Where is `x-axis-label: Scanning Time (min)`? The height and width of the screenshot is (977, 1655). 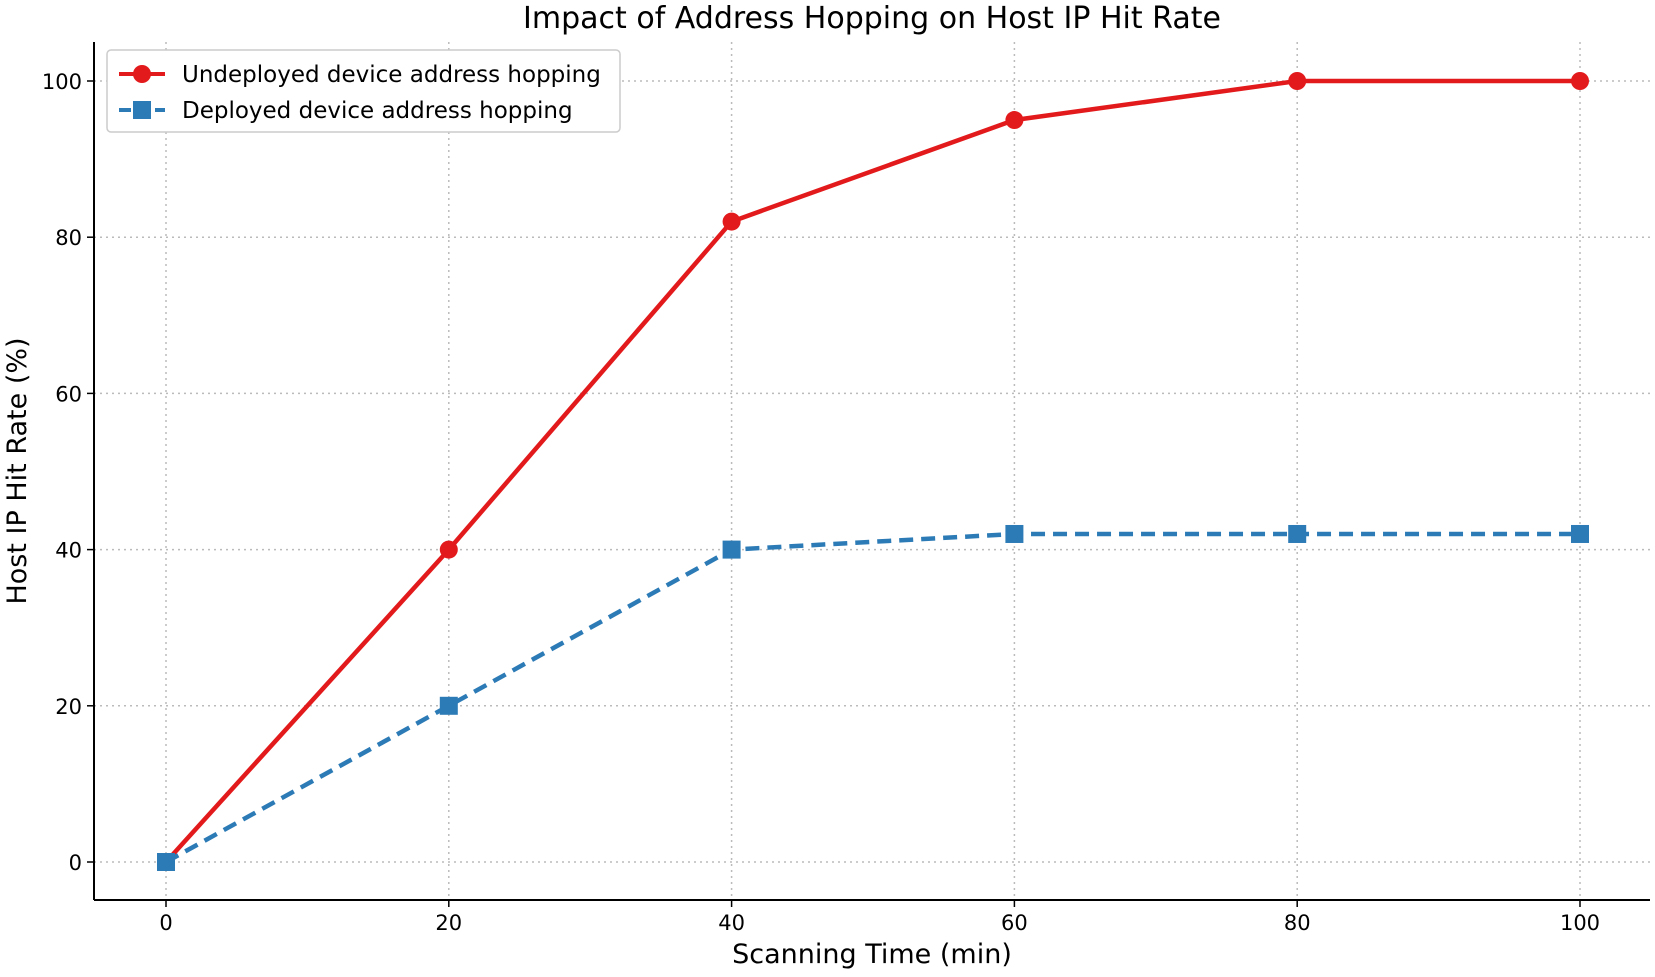 x-axis-label: Scanning Time (min) is located at coordinates (872, 954).